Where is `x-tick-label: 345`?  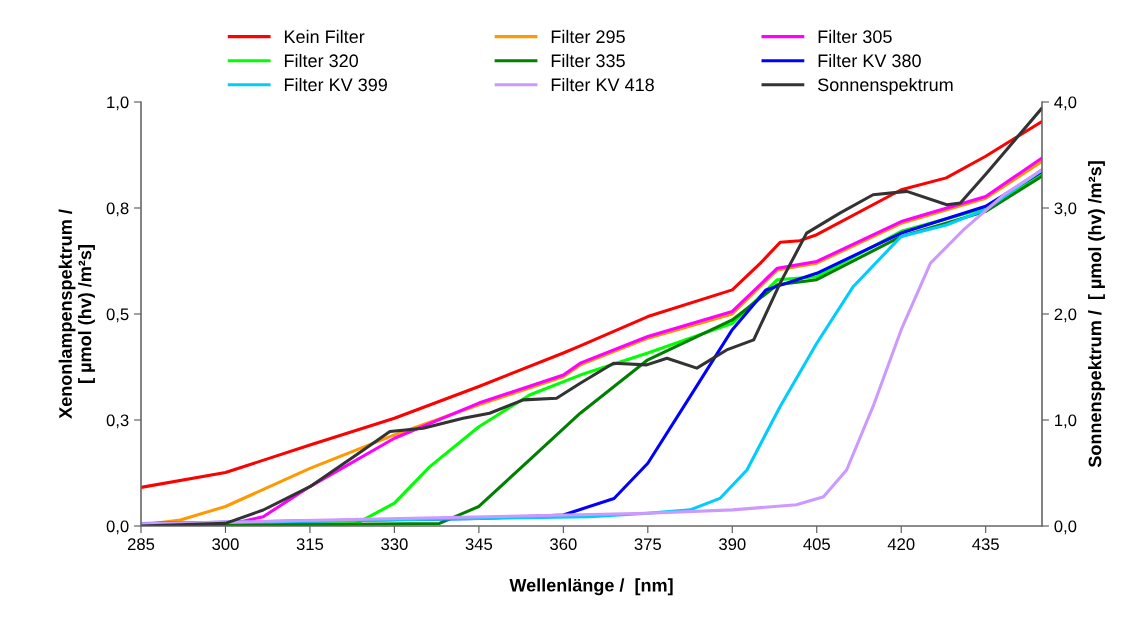 x-tick-label: 345 is located at coordinates (479, 544).